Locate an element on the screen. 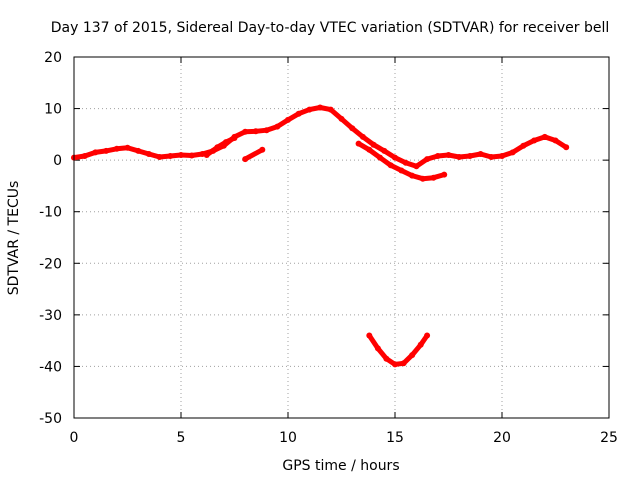 Image resolution: width=640 pixels, height=480 pixels. x-tick-label: 25 is located at coordinates (609, 438).